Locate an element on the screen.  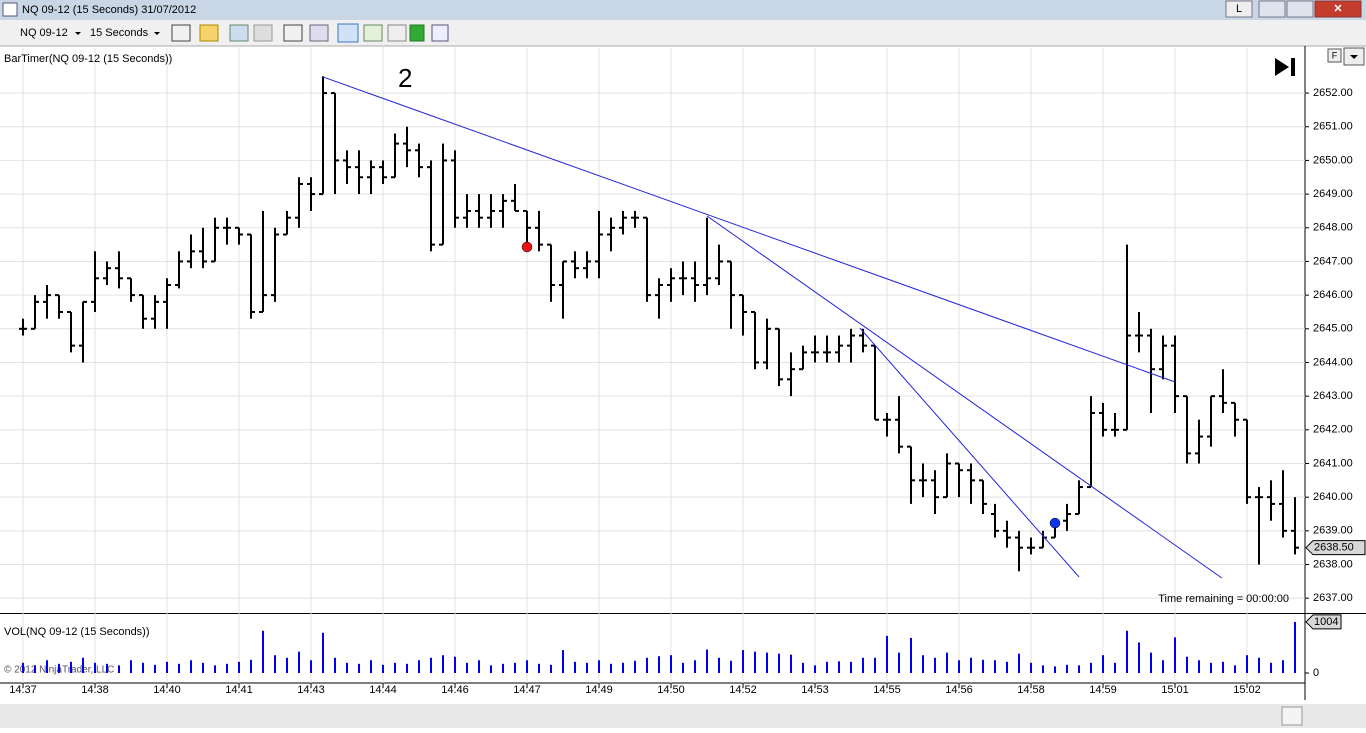
search-button is located at coordinates (319, 33).